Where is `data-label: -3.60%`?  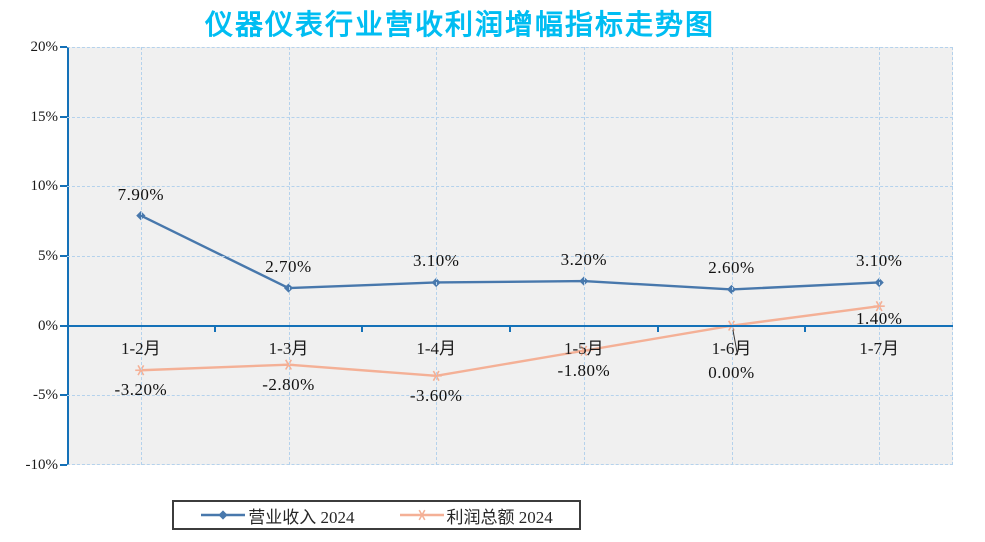 data-label: -3.60% is located at coordinates (436, 395).